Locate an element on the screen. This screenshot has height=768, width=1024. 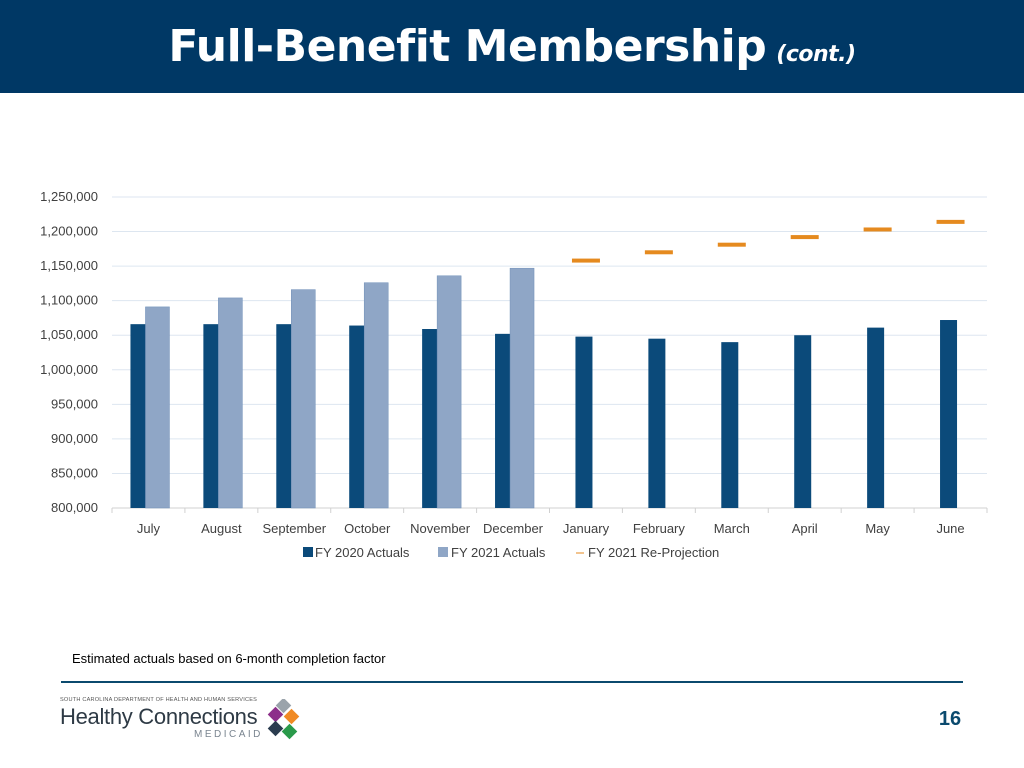
title-main: Full-Benefit Membership is located at coordinates (467, 46).